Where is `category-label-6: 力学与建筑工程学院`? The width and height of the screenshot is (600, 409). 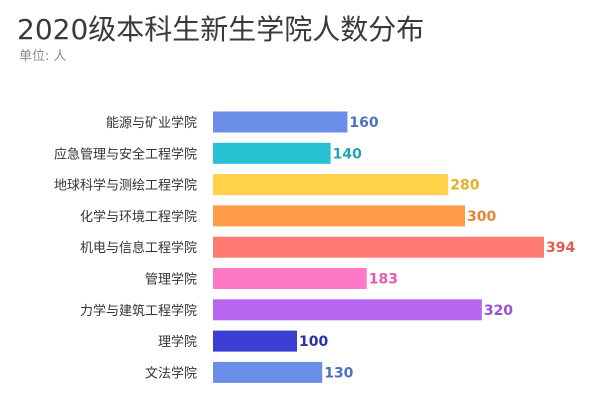
category-label-6: 力学与建筑工程学院 is located at coordinates (138, 311).